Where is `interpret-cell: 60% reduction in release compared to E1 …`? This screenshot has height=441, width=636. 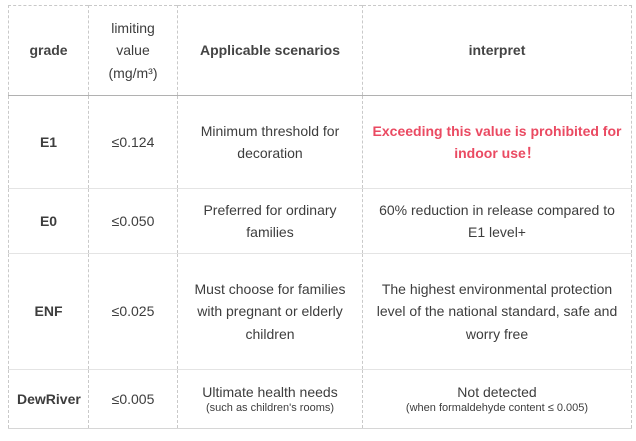 interpret-cell: 60% reduction in release compared to E1 … is located at coordinates (497, 221).